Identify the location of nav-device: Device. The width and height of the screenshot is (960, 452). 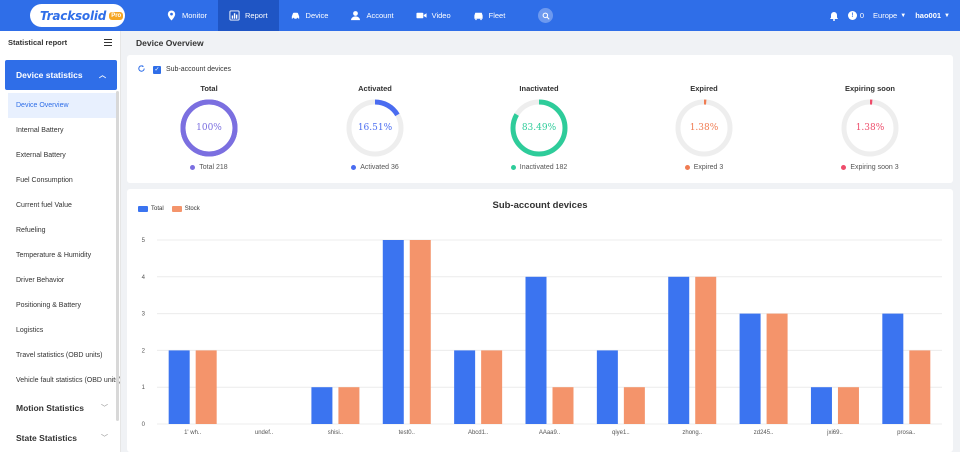
(309, 15).